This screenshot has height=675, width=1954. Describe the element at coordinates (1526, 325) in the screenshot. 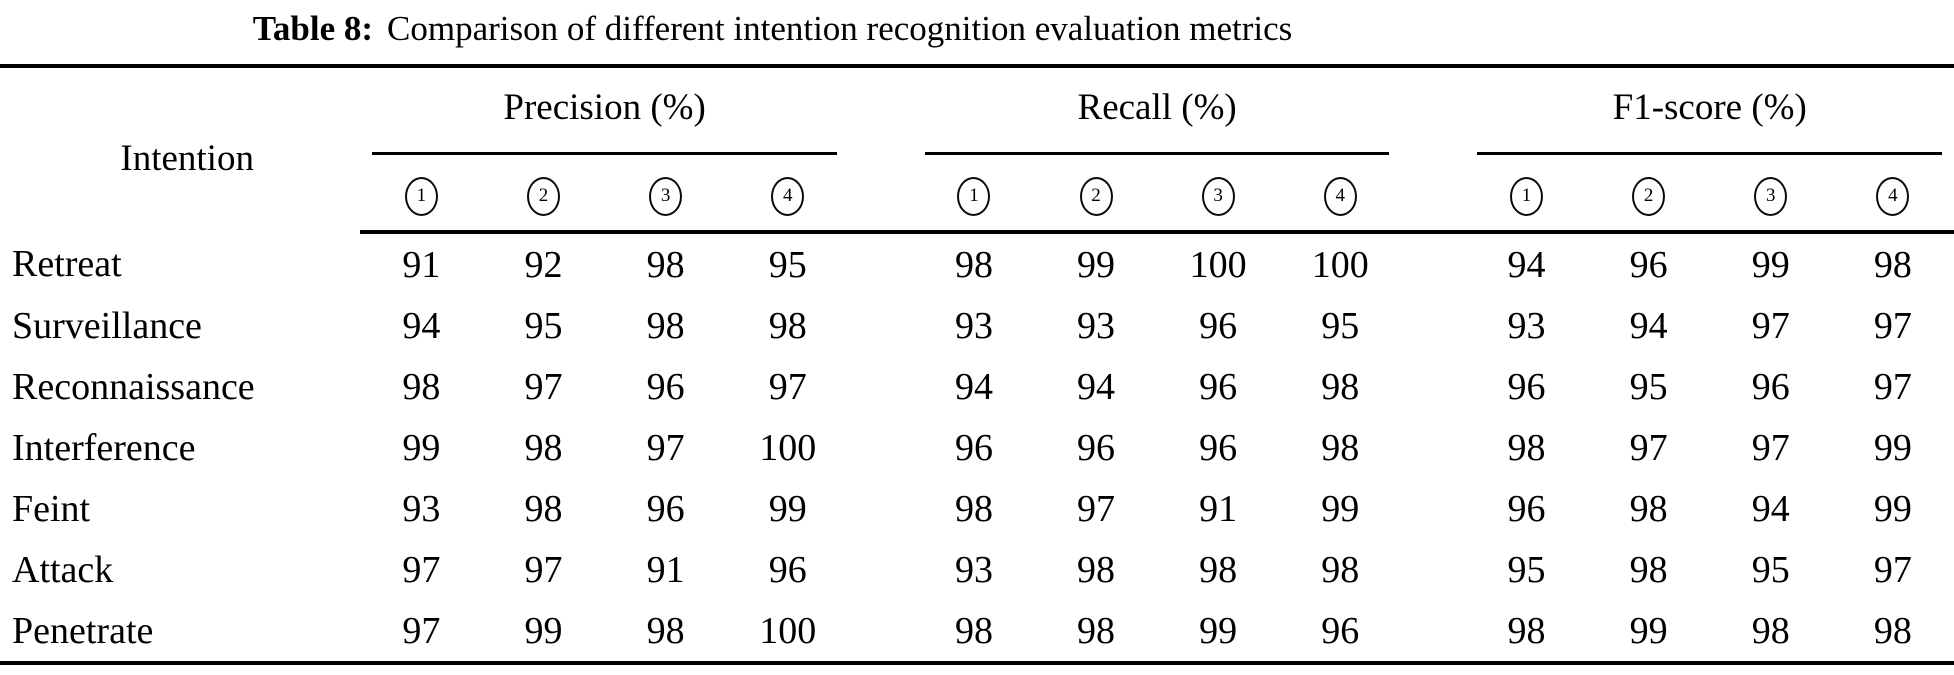

I see `cell-f1-1: 93` at that location.